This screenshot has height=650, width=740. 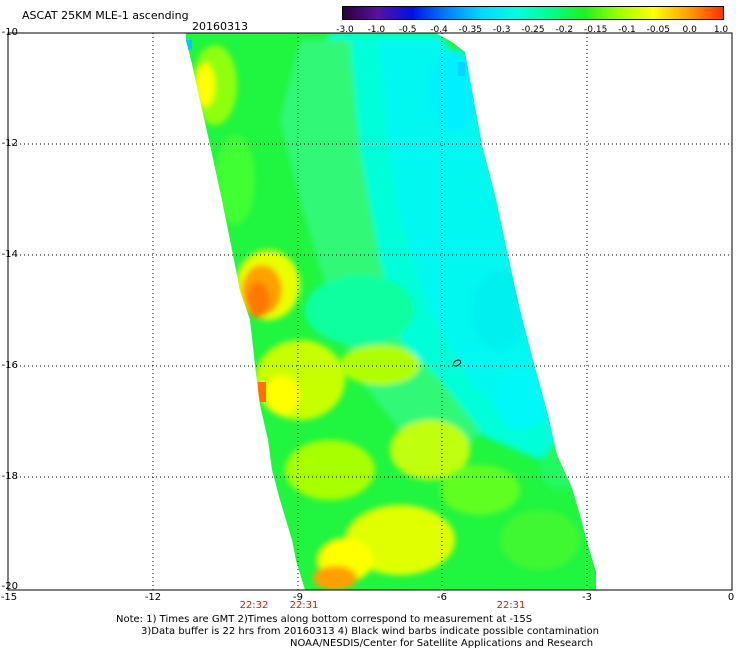 I want to click on colorbar-tick-label: 0.0, so click(x=689, y=30).